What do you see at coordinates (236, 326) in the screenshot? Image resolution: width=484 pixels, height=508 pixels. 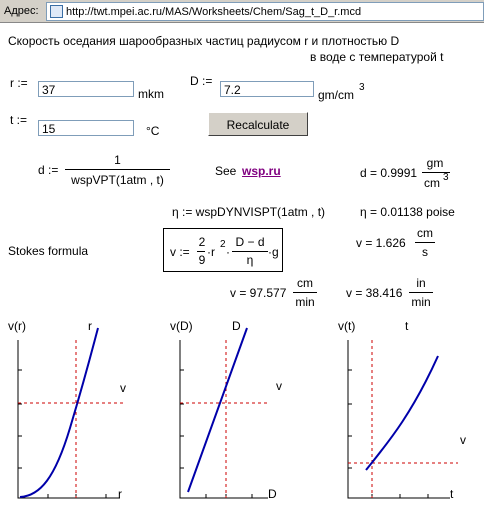 I see `curve-label: D` at bounding box center [236, 326].